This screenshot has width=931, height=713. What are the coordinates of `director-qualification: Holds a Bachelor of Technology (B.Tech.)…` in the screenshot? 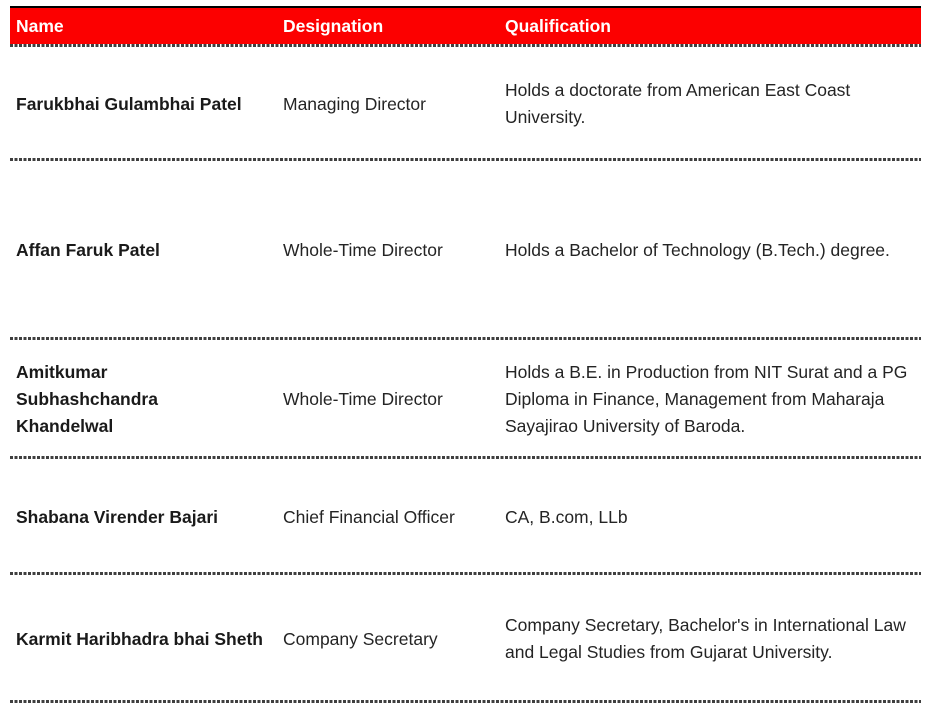 It's located at (697, 250).